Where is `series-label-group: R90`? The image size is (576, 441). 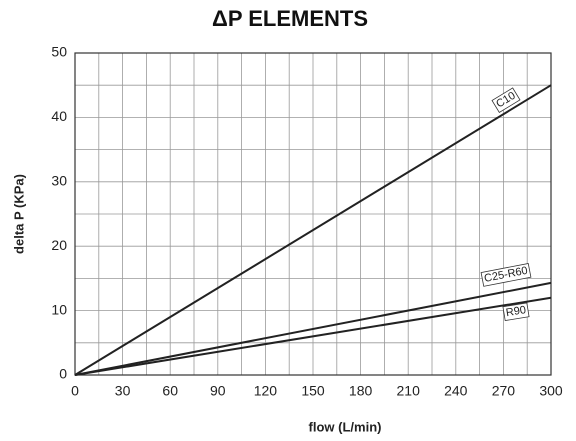
series-label-group: R90 is located at coordinates (516, 312).